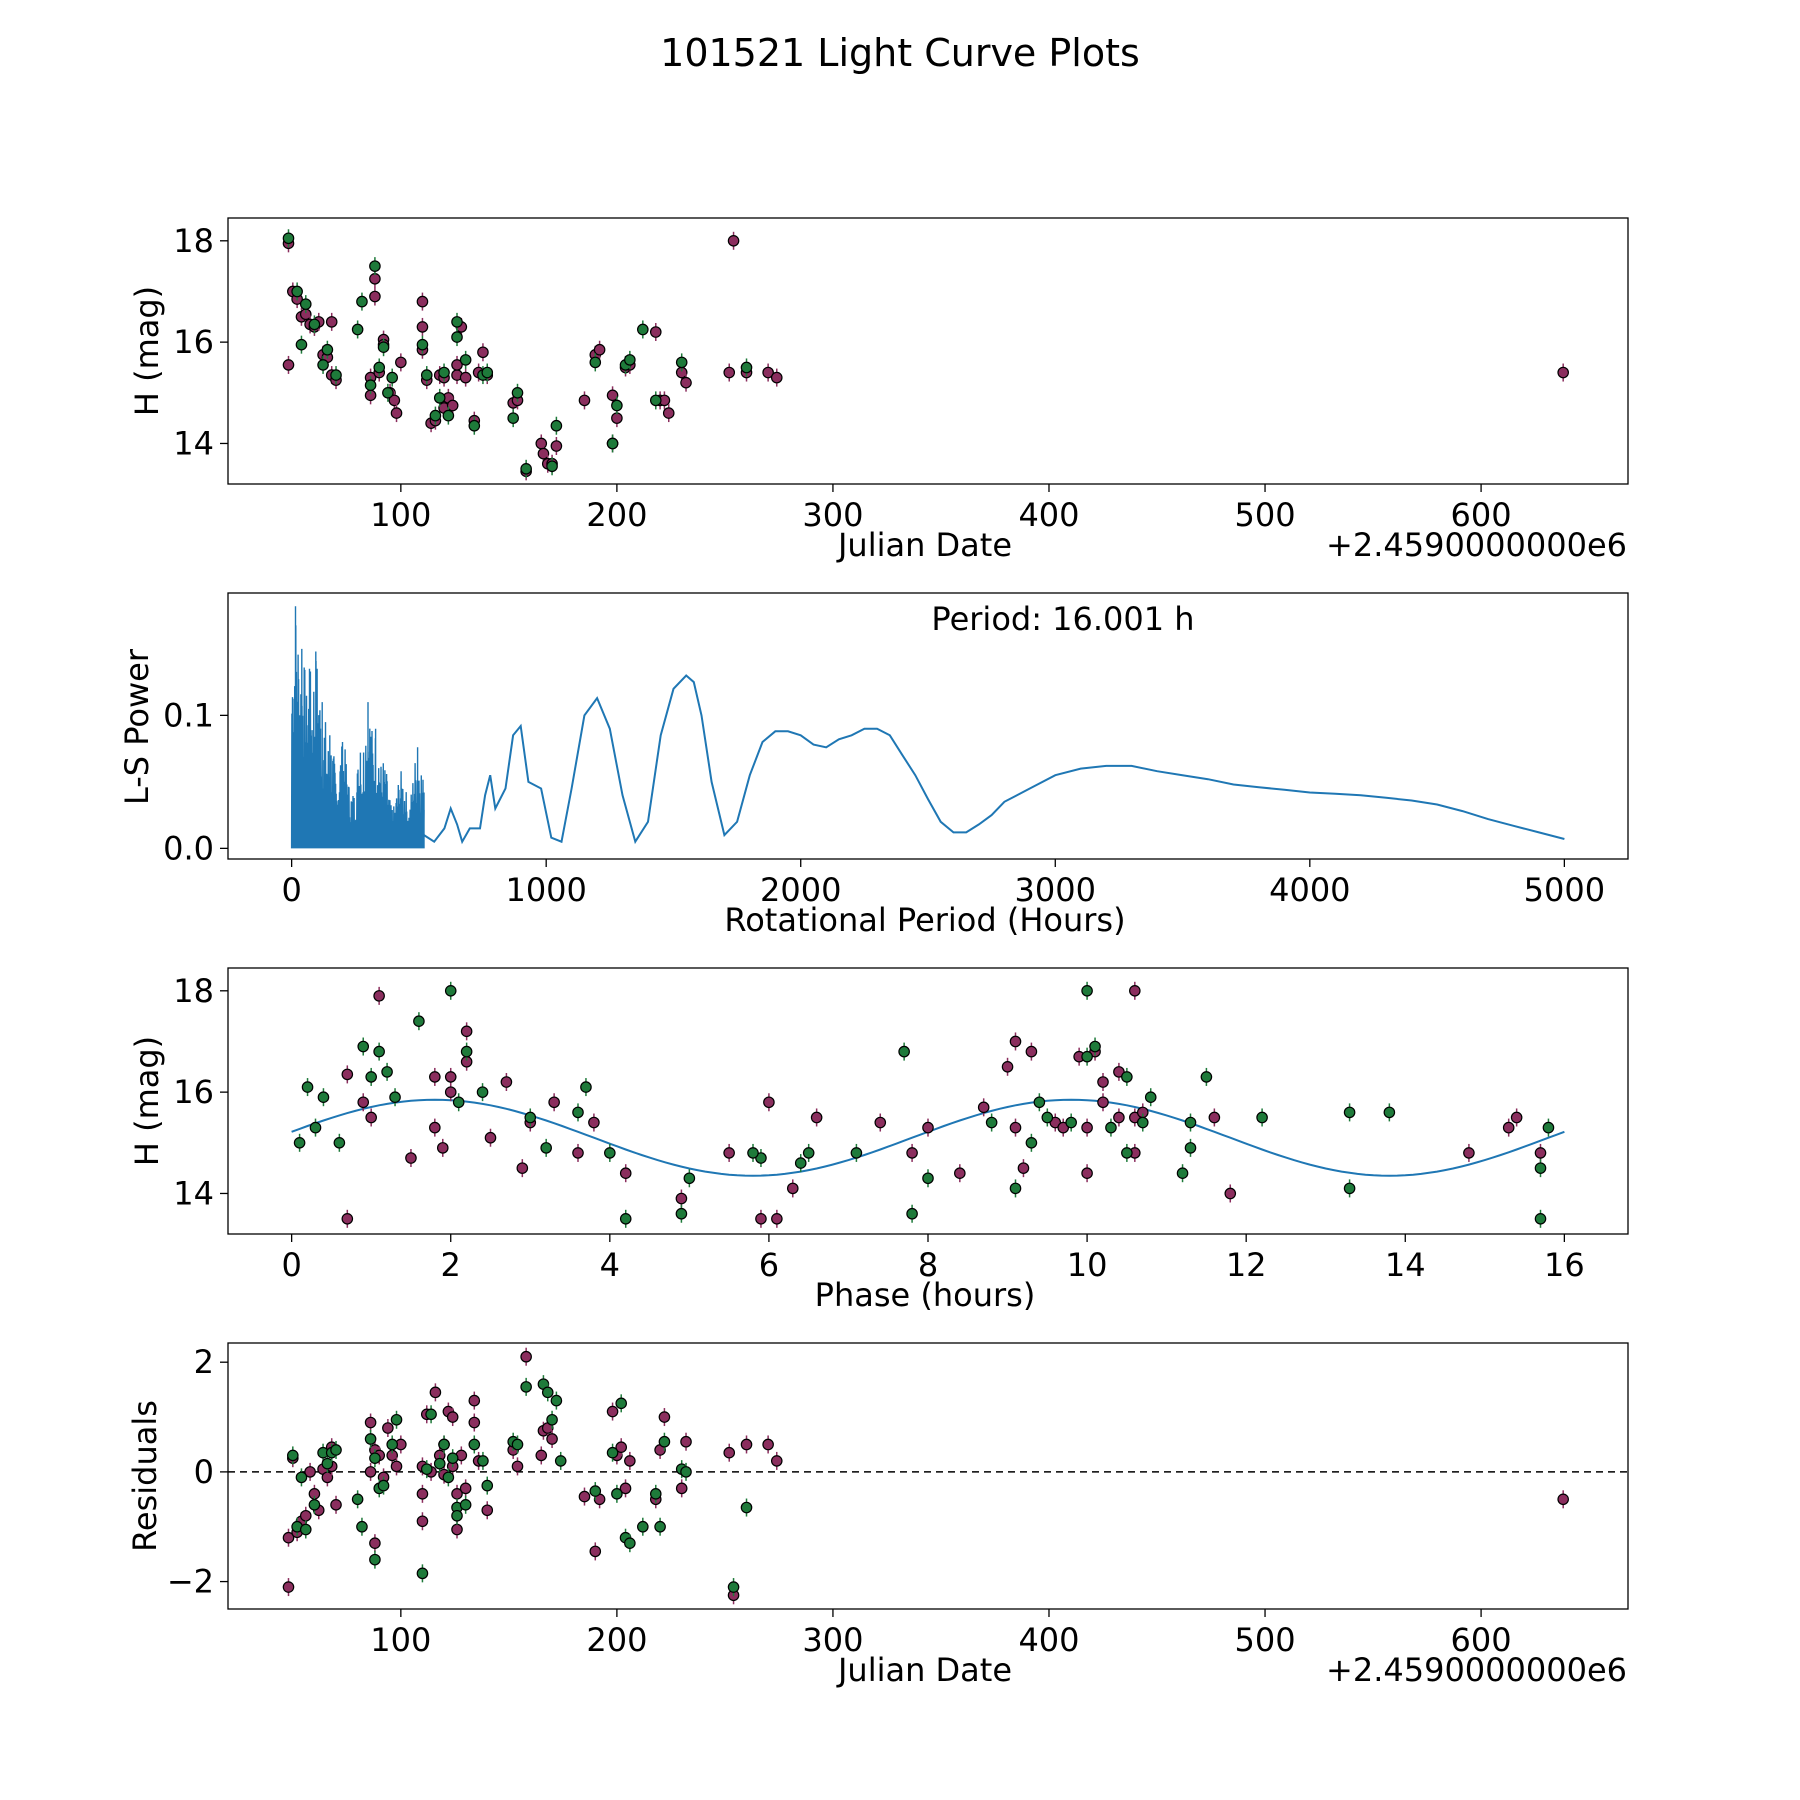 The image size is (1800, 1800). I want to click on x-tick-label-phase-fold: 6, so click(769, 1265).